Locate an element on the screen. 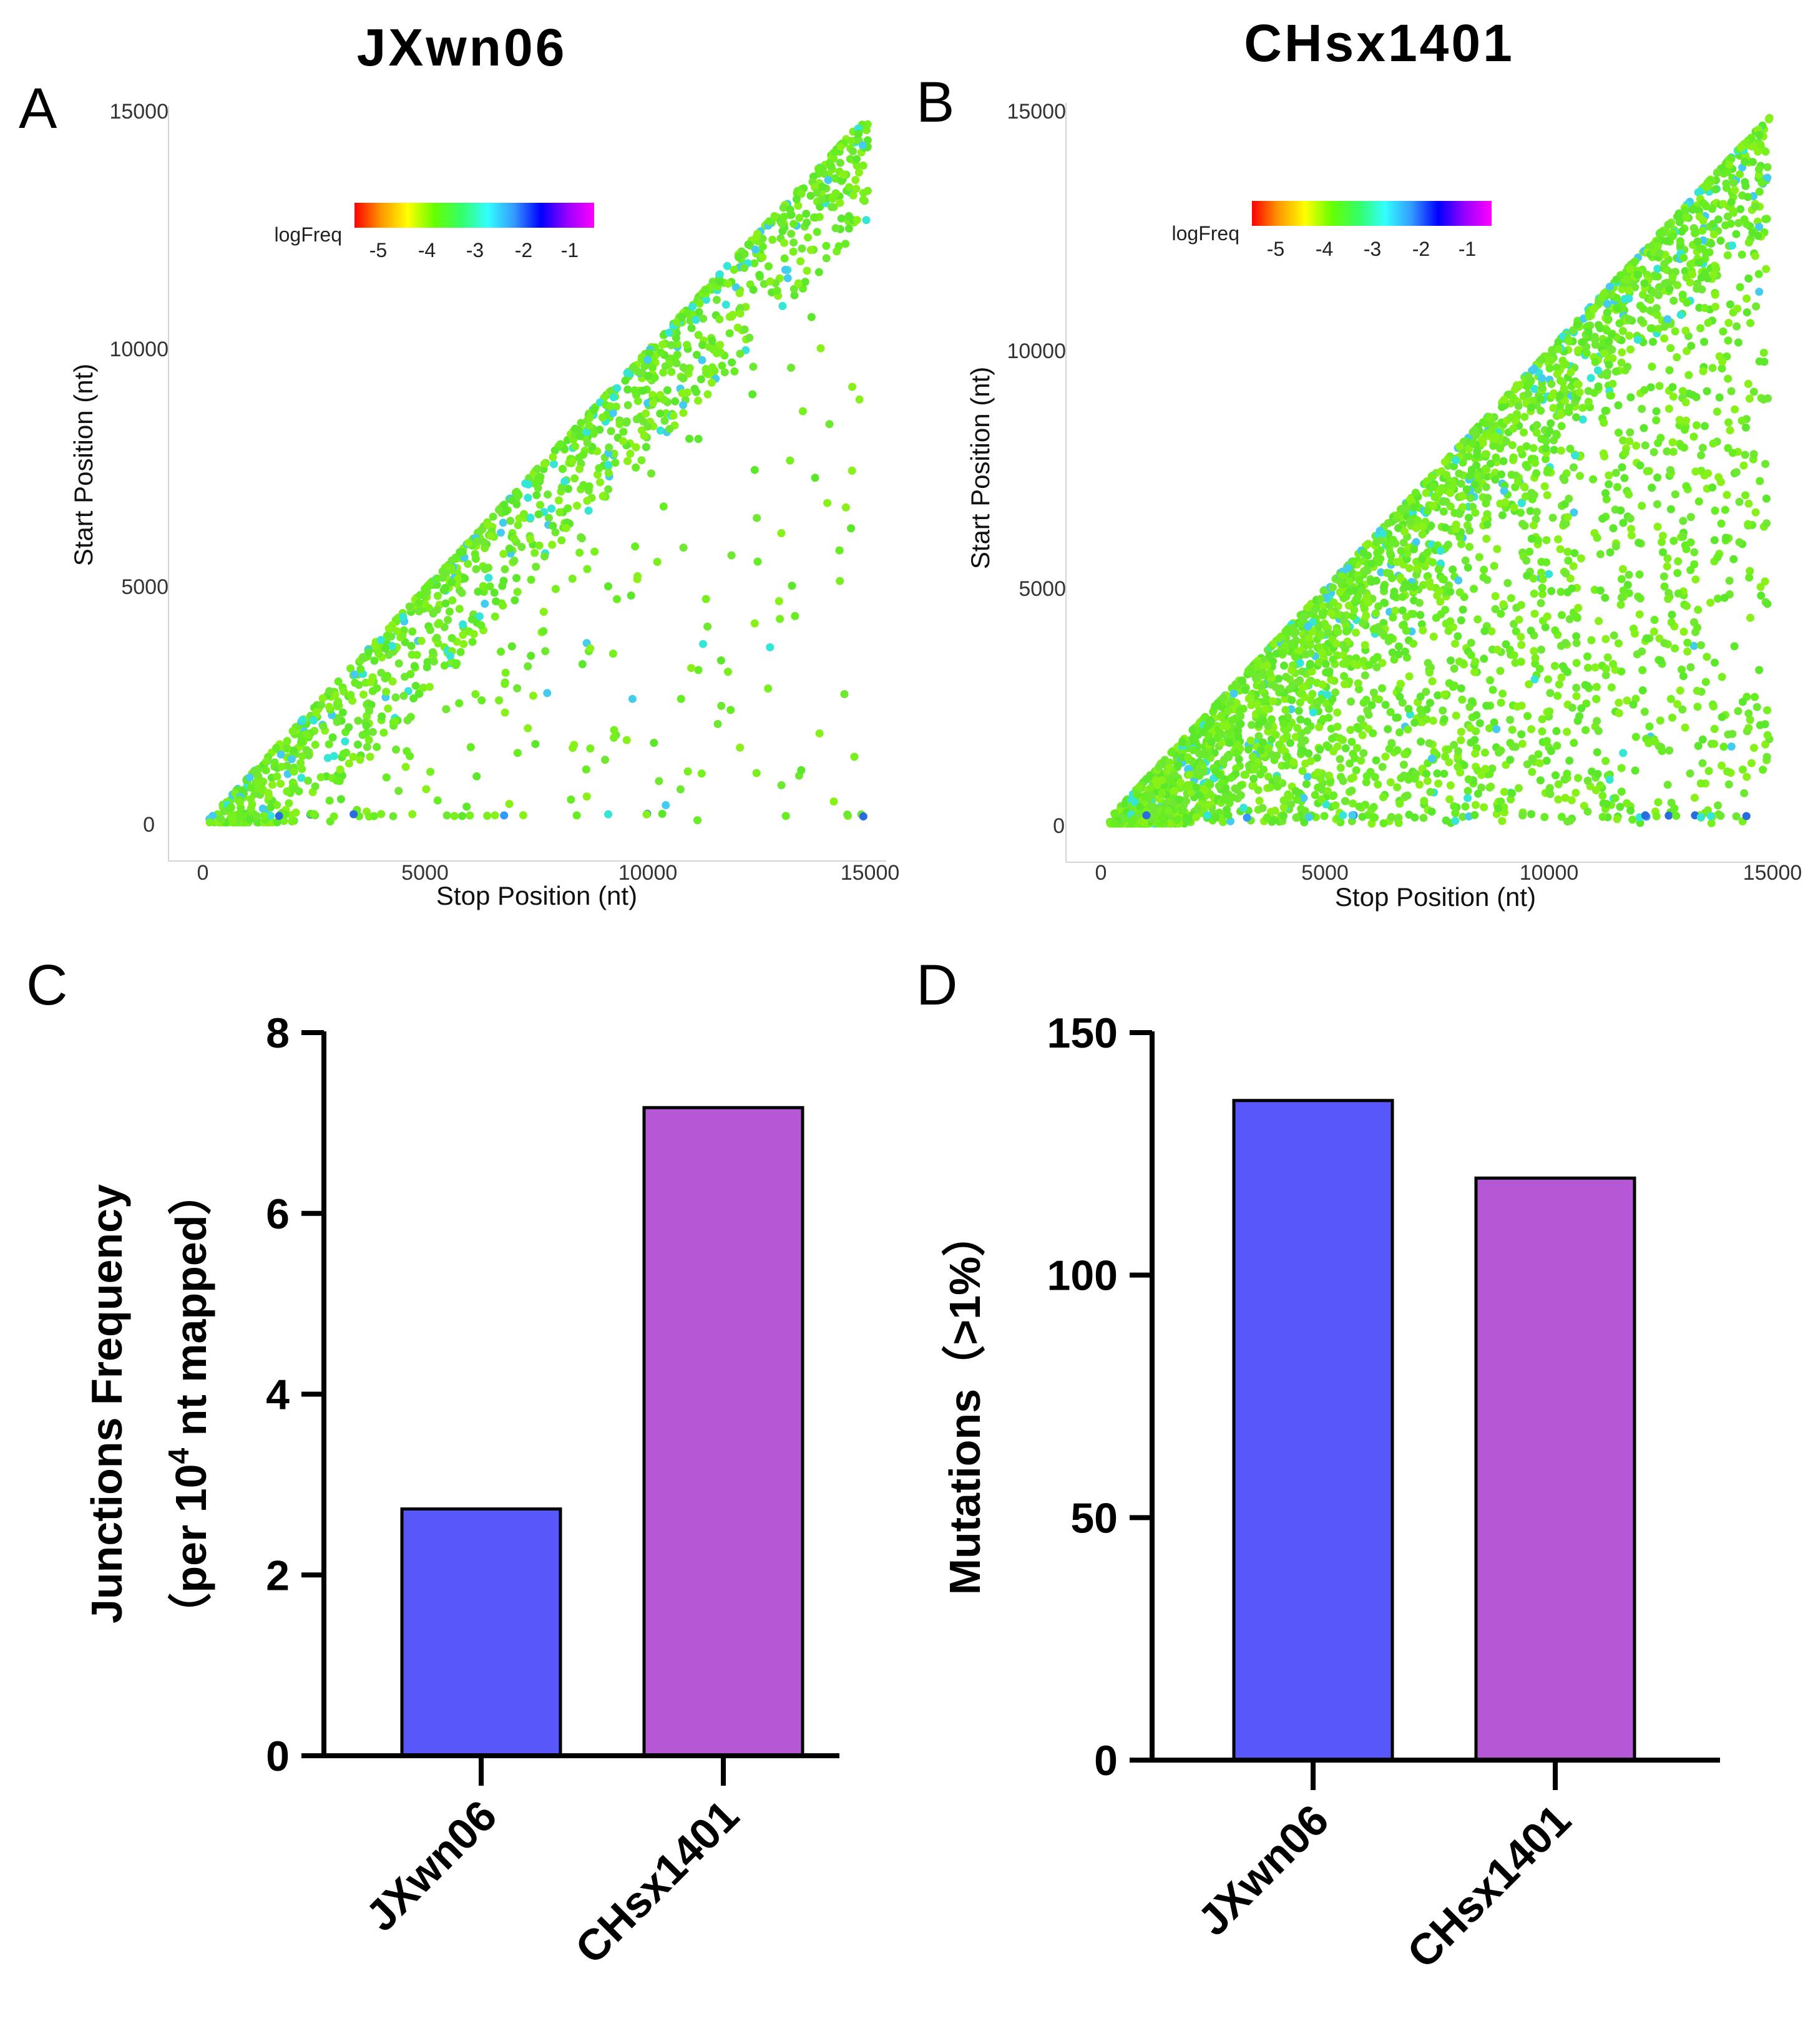 The height and width of the screenshot is (2044, 1818). y-tick-a-0: 0 is located at coordinates (149, 825).